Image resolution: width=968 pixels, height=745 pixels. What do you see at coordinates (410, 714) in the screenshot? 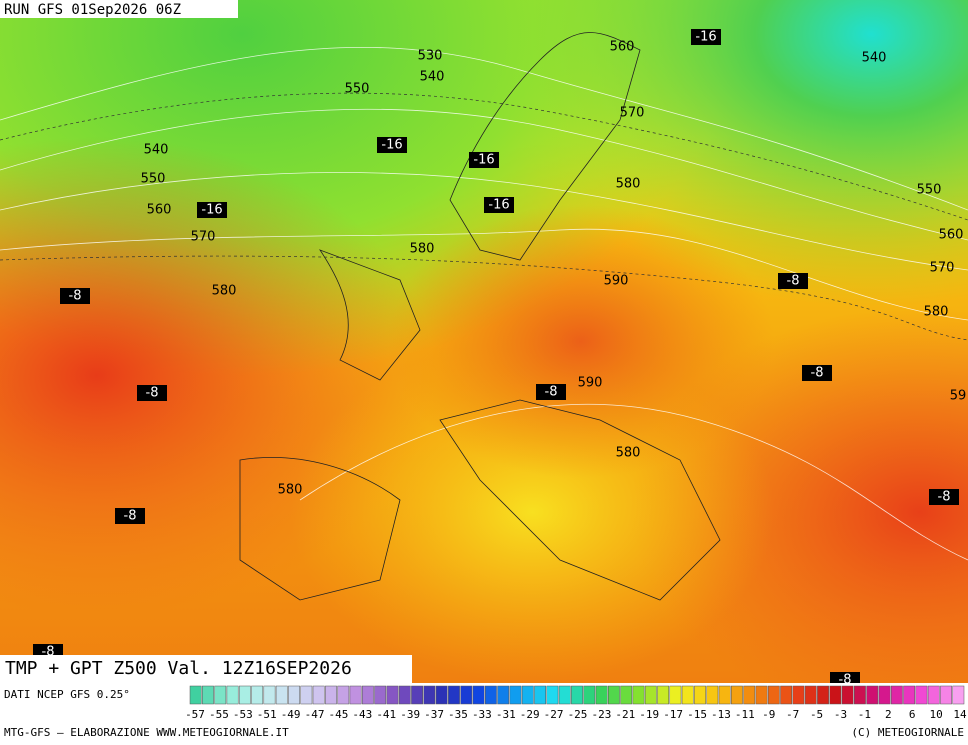
I see `scale-label: -39` at bounding box center [410, 714].